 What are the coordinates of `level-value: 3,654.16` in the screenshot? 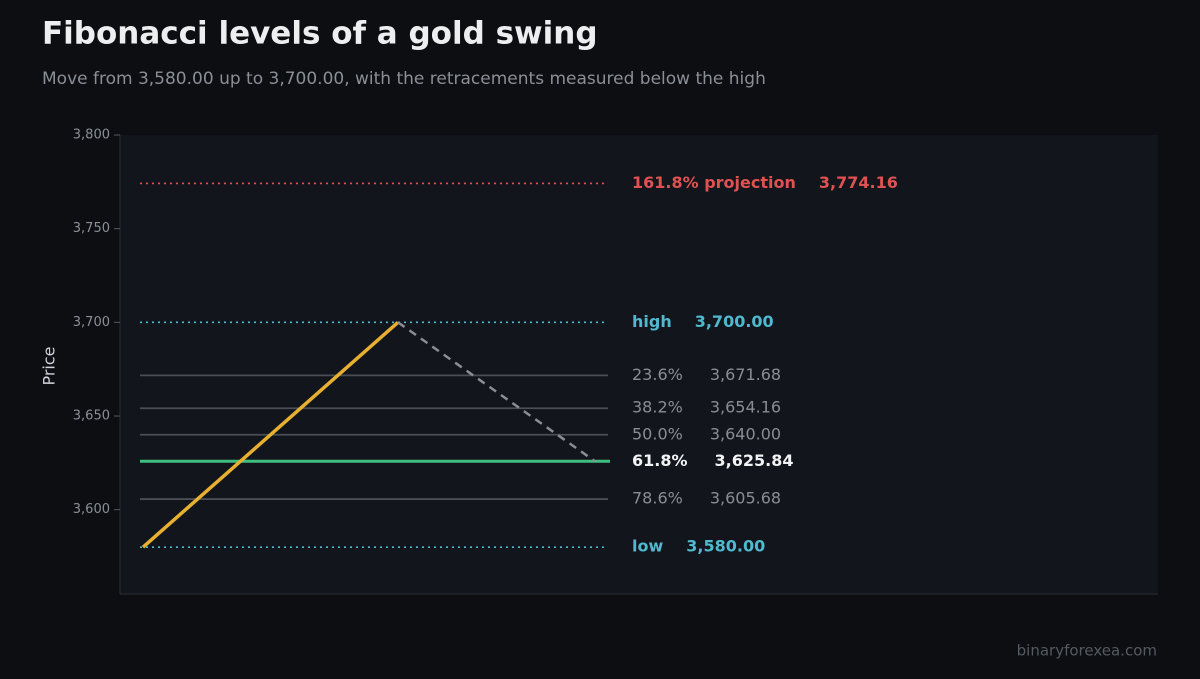 It's located at (745, 407).